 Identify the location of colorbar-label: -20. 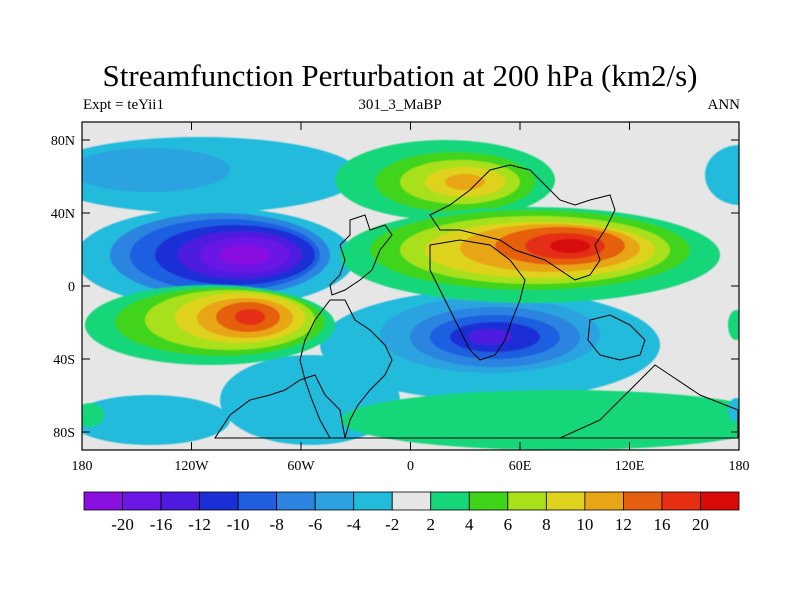
(122, 524).